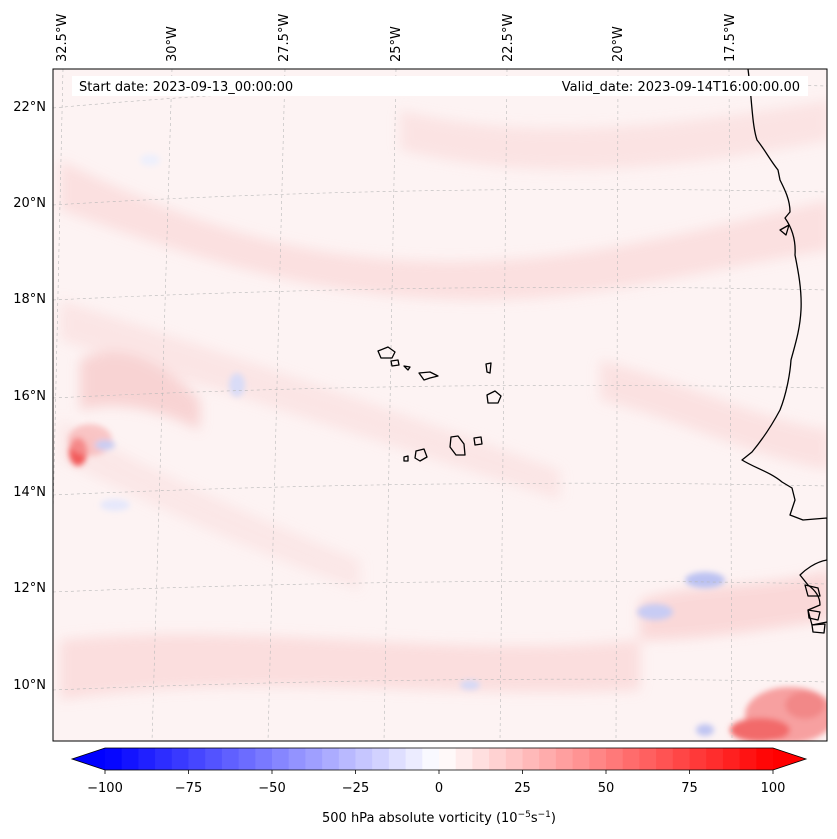 The height and width of the screenshot is (839, 837). Describe the element at coordinates (406, 458) in the screenshot. I see `island-brava` at that location.